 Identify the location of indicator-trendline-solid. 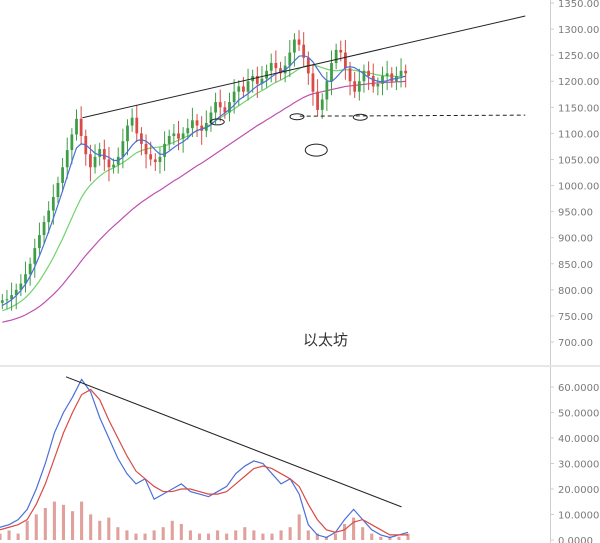
(233, 442).